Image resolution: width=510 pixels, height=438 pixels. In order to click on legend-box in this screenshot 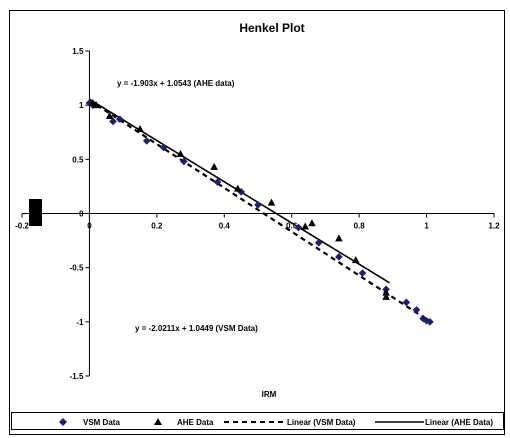, I will do `click(257, 421)`.